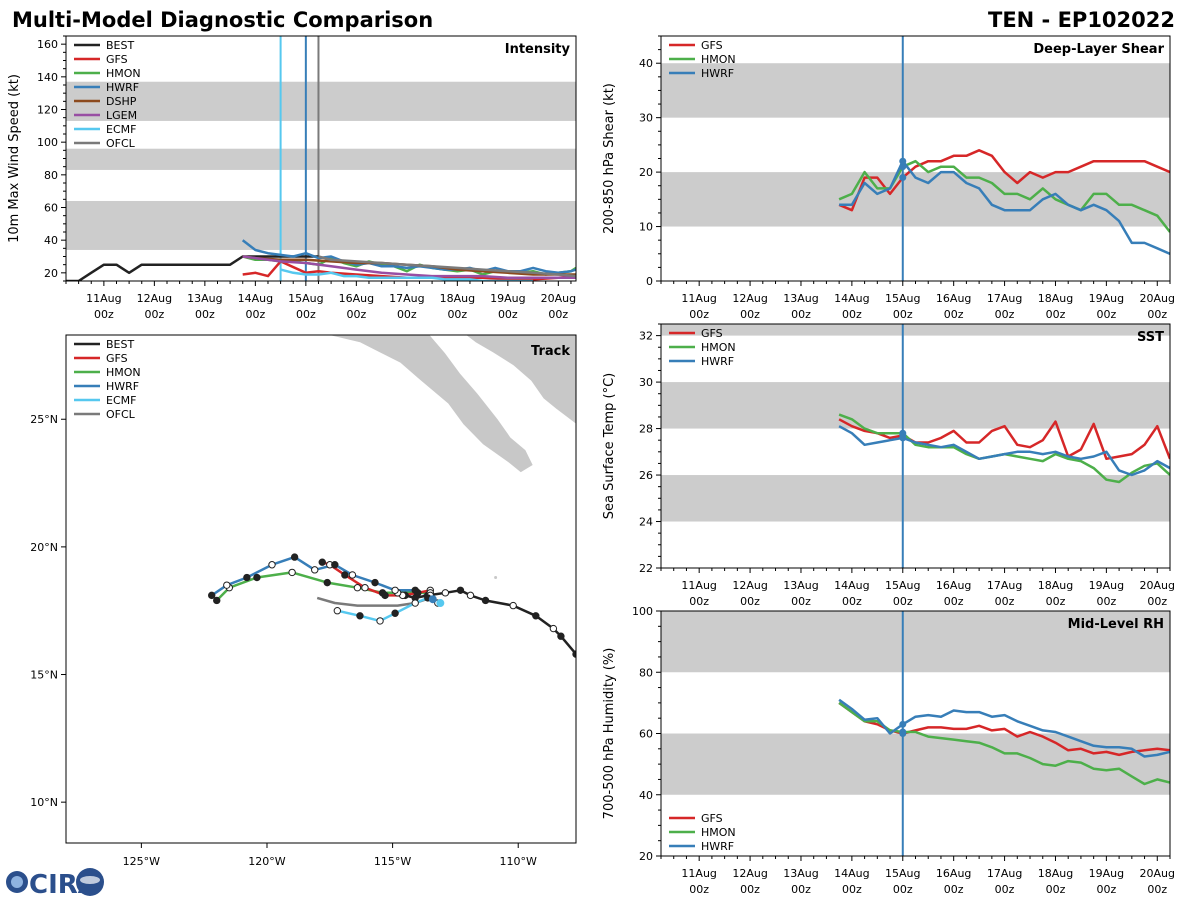 The height and width of the screenshot is (900, 1200). What do you see at coordinates (699, 601) in the screenshot?
I see `sst-xtick-hour-0: 00z` at bounding box center [699, 601].